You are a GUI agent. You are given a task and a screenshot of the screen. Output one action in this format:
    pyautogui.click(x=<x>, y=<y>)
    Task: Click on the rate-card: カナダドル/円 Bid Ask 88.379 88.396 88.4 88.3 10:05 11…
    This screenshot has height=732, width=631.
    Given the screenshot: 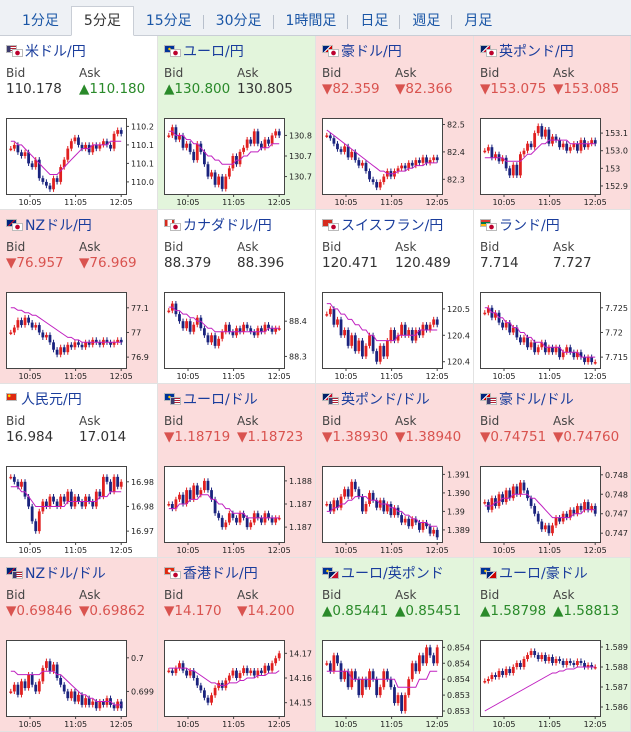 What is the action you would take?
    pyautogui.click(x=237, y=297)
    